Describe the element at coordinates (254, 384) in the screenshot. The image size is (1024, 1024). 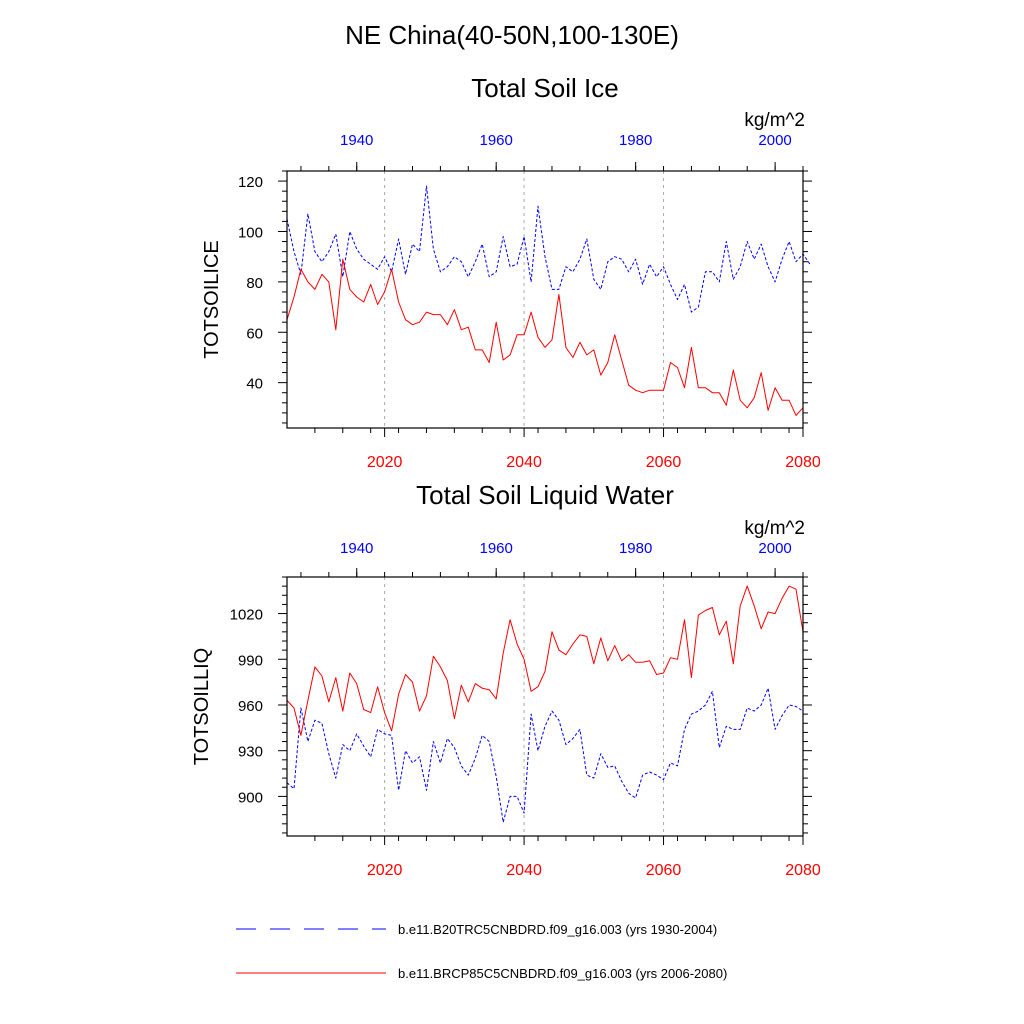
I see `y-tick-label: 40` at that location.